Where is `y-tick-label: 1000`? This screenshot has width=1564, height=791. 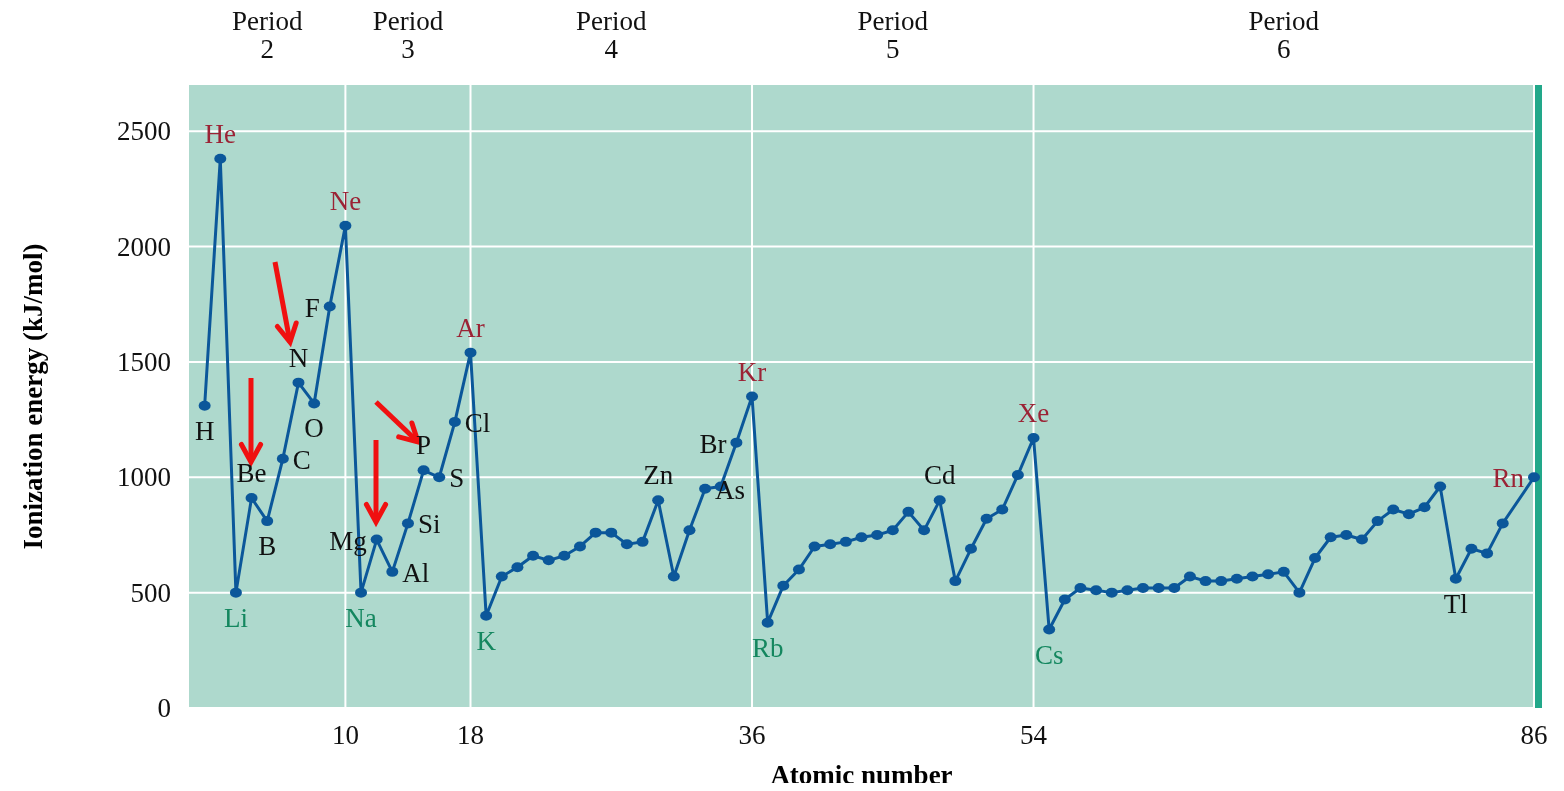
y-tick-label: 1000 is located at coordinates (144, 477).